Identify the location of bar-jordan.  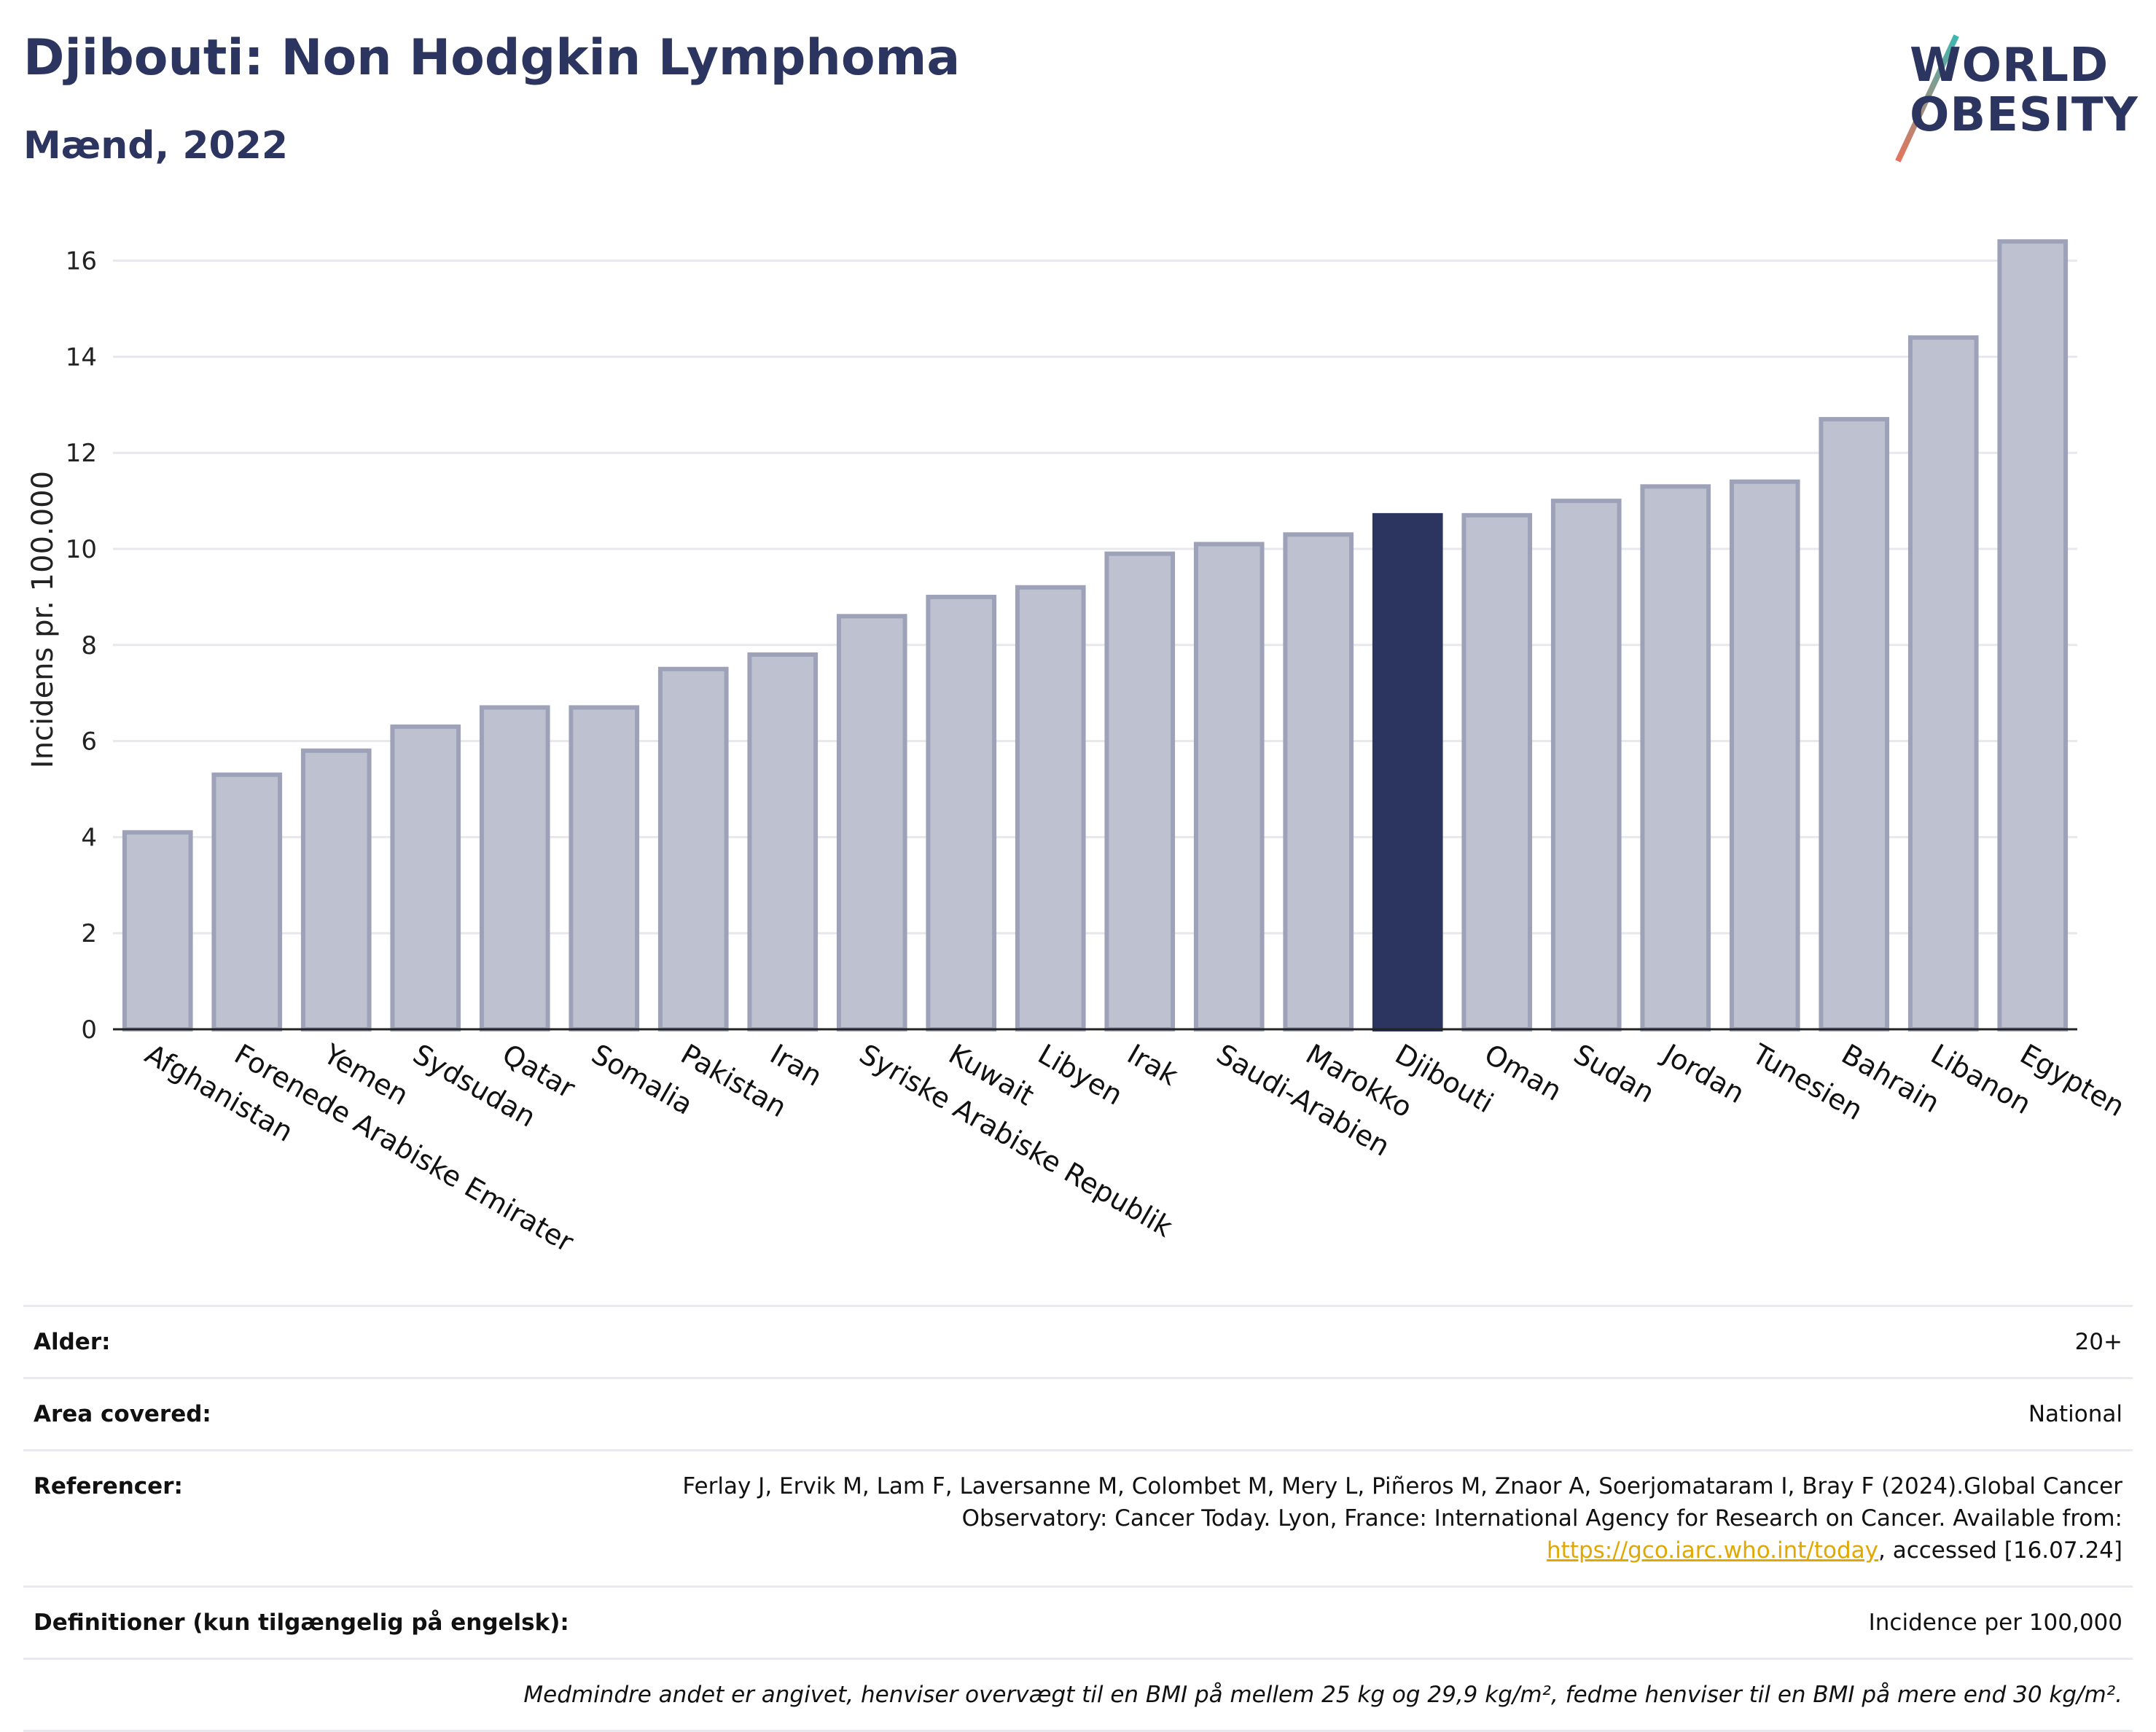
(1676, 757).